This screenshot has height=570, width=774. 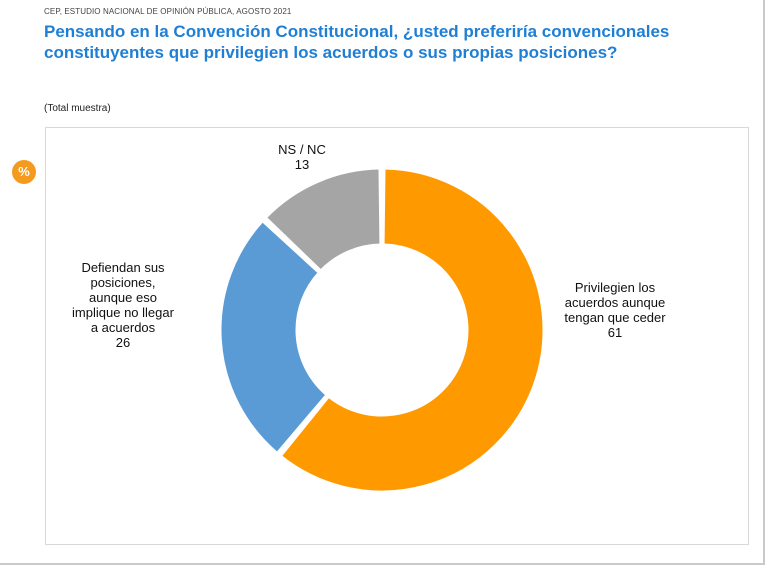 I want to click on slice-category-label: tengan que ceder, so click(x=615, y=317).